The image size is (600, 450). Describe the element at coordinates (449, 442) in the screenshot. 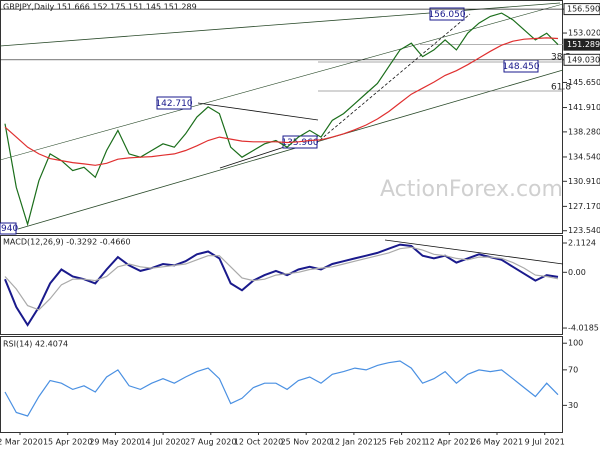

I see `x-tick-label: 12 Apr 2021` at that location.